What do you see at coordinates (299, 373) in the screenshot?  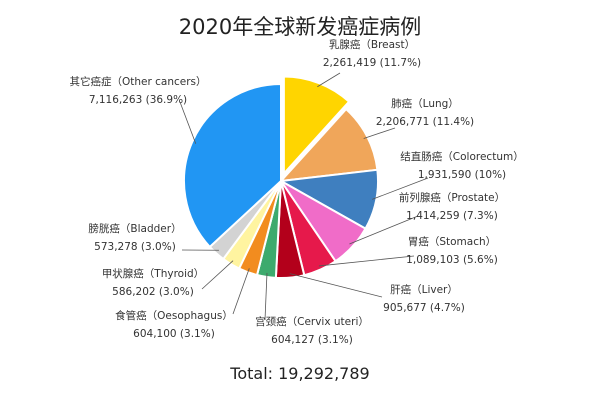 I see `total-label: Total: 19,292,789` at bounding box center [299, 373].